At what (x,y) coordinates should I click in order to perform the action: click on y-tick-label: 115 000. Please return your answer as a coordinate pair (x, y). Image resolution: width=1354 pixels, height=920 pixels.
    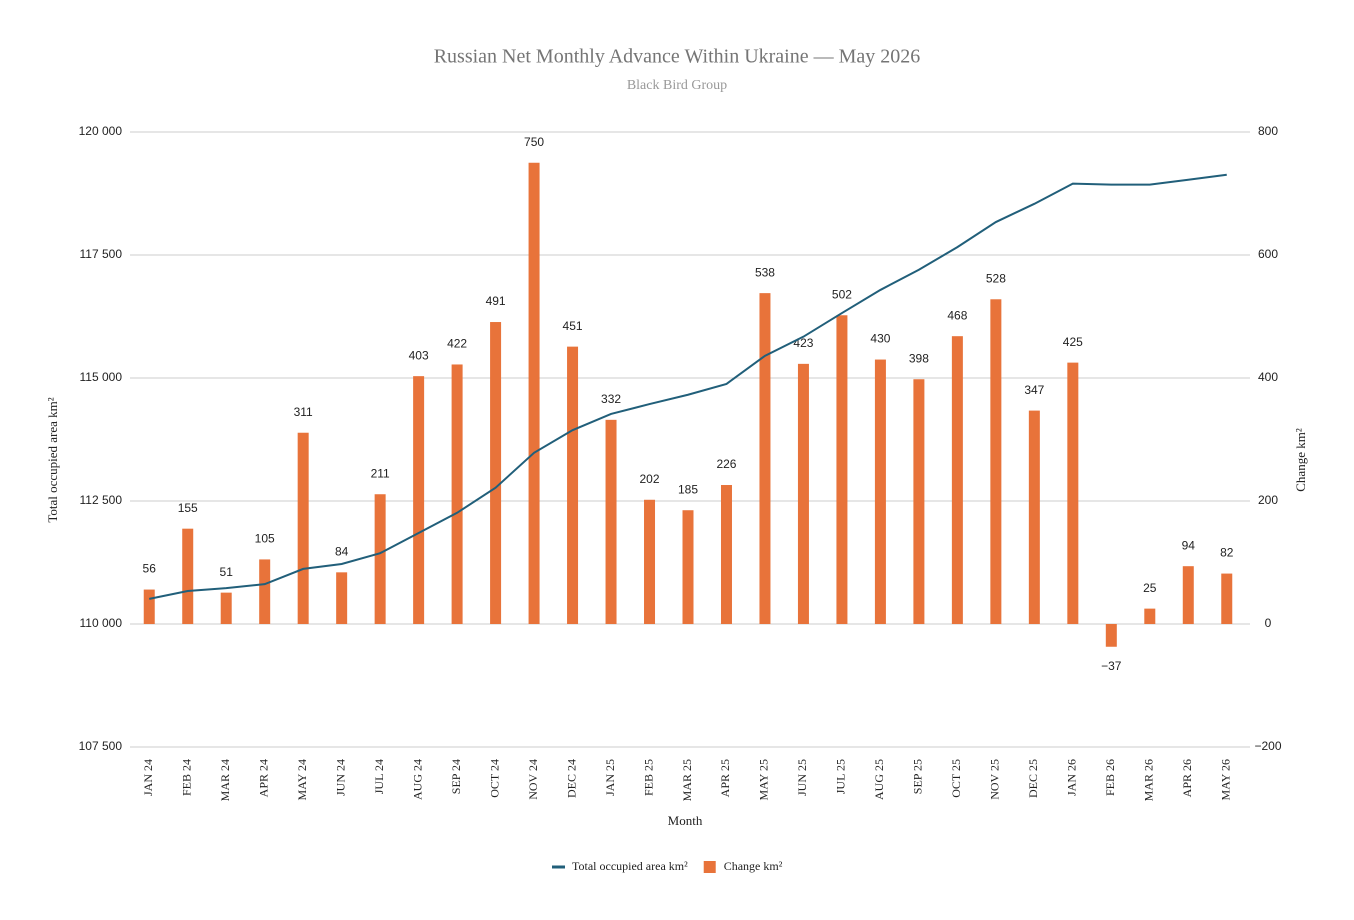
    Looking at the image, I should click on (101, 377).